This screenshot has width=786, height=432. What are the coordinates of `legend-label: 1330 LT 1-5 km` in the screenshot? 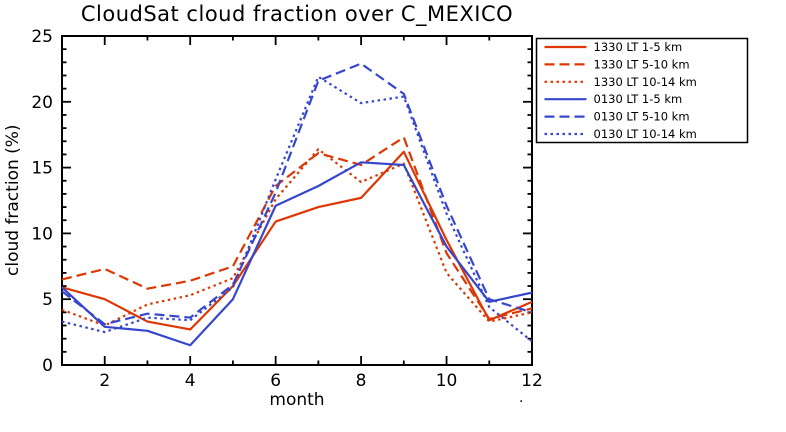 It's located at (638, 47).